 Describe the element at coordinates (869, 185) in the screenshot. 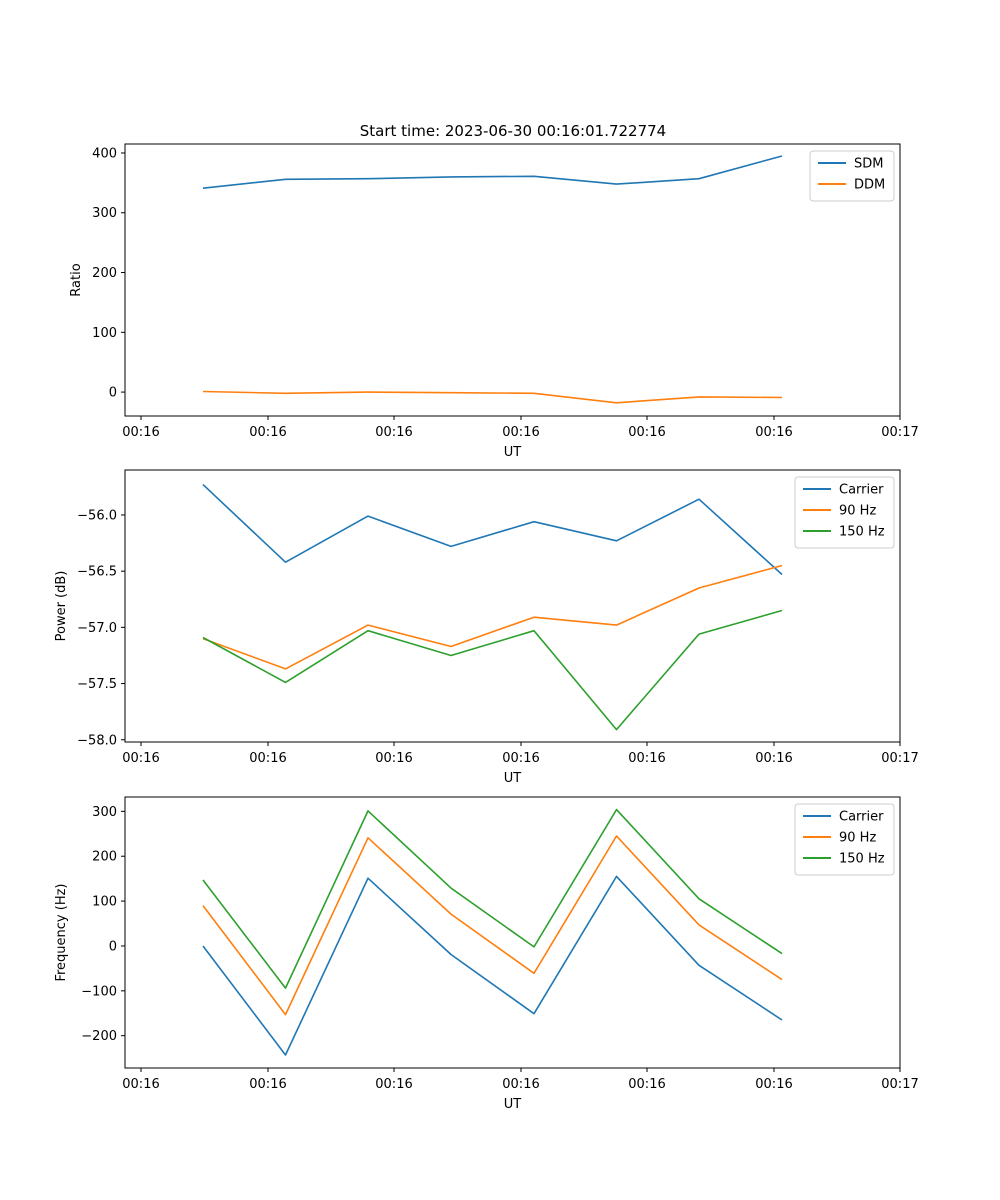

I see `legend-label: DDM` at that location.